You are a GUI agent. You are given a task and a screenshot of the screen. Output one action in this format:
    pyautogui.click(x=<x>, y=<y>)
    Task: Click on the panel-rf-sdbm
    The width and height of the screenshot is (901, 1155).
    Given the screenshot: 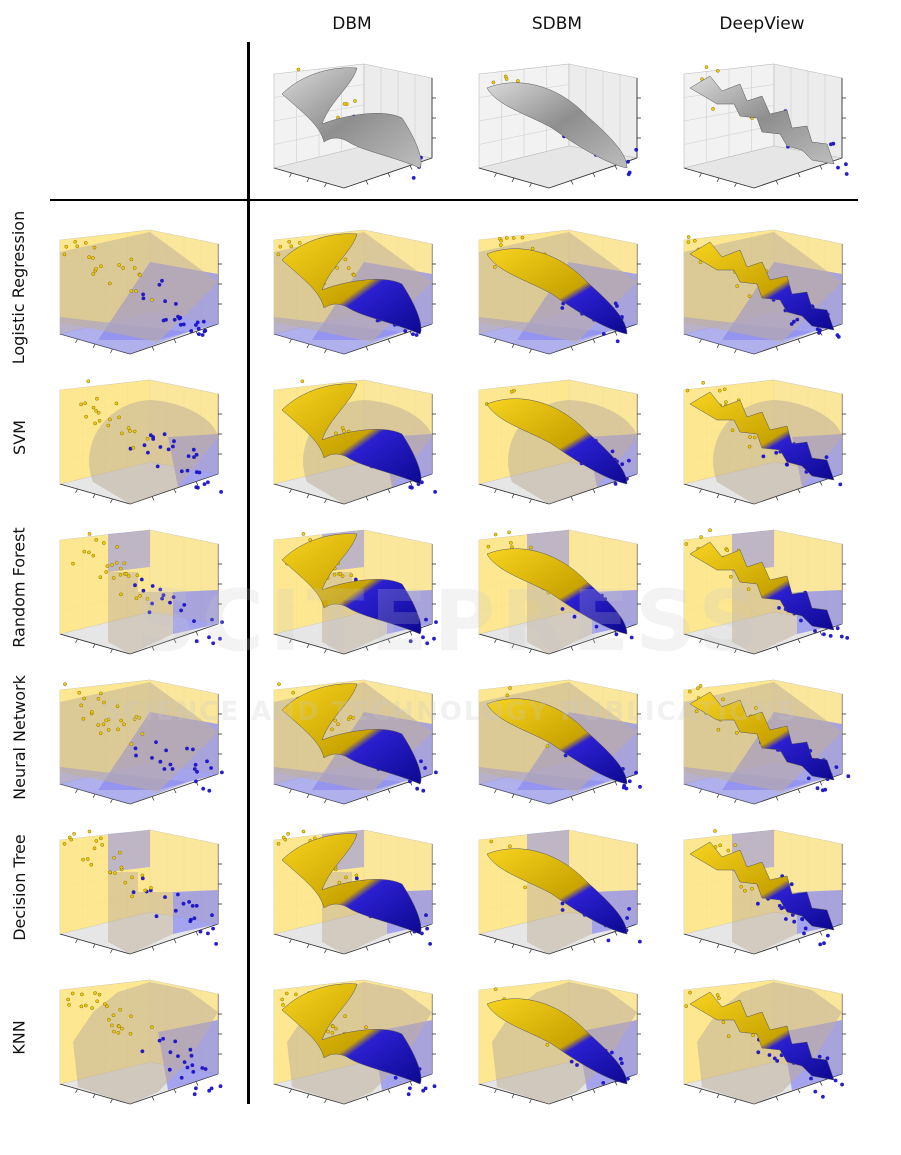 What is the action you would take?
    pyautogui.click(x=557, y=586)
    